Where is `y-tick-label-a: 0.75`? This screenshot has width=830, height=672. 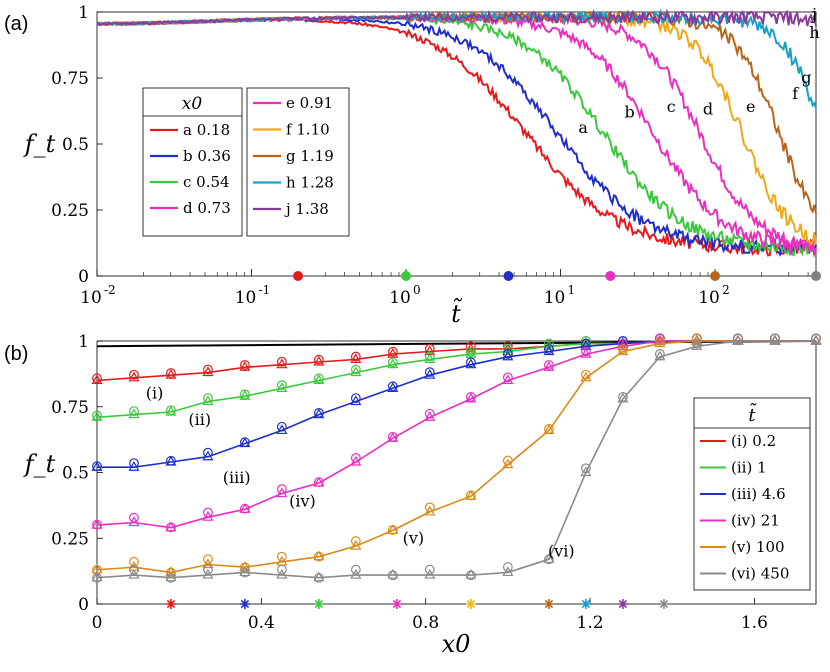
y-tick-label-a: 0.75 is located at coordinates (70, 79).